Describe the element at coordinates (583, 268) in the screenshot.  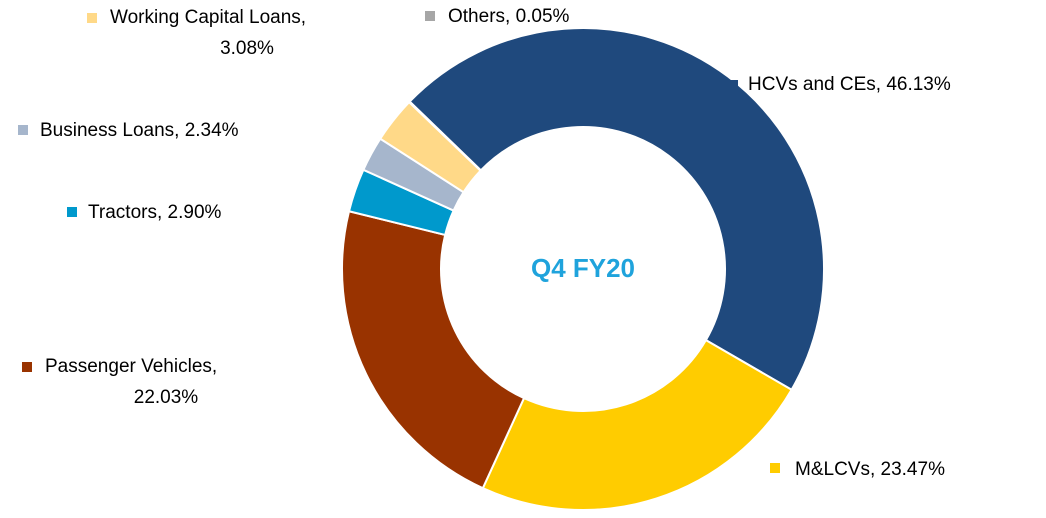
I see `center-label: Q4 FY20` at that location.